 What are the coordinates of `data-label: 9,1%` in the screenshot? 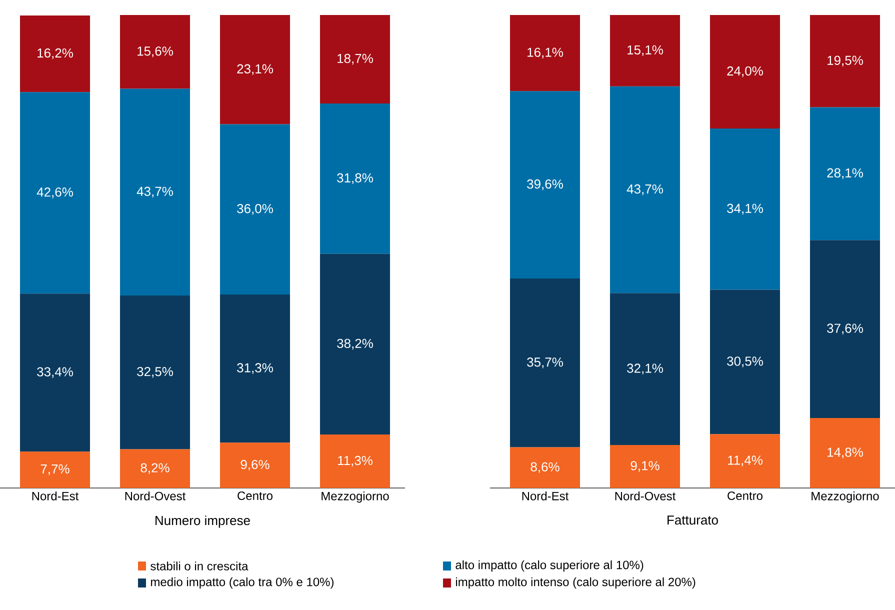 It's located at (645, 466).